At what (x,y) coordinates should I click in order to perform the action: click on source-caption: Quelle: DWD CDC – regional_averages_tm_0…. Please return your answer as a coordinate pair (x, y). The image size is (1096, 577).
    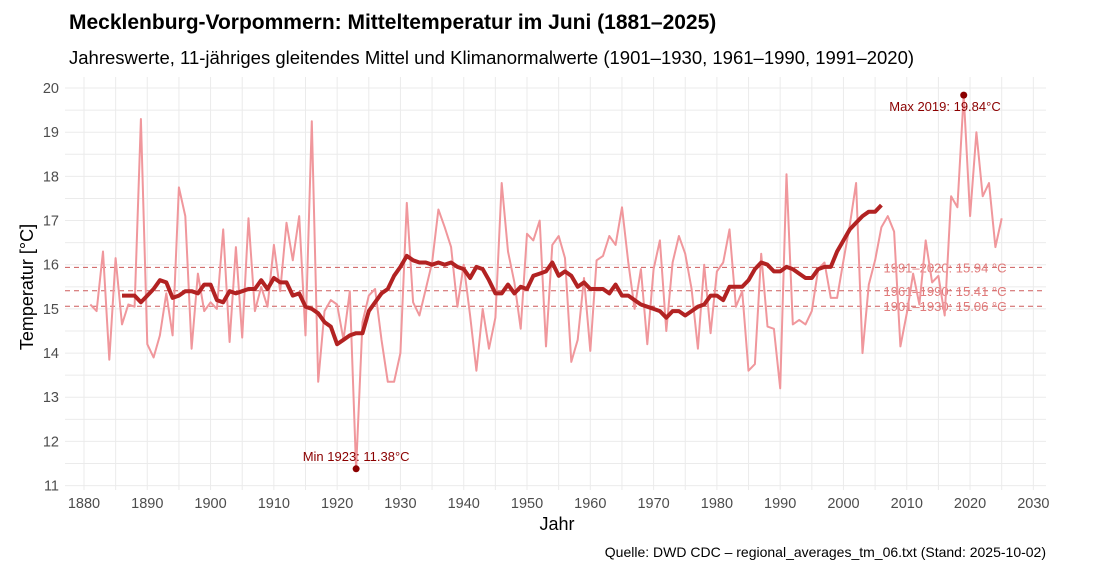
    Looking at the image, I should click on (825, 552).